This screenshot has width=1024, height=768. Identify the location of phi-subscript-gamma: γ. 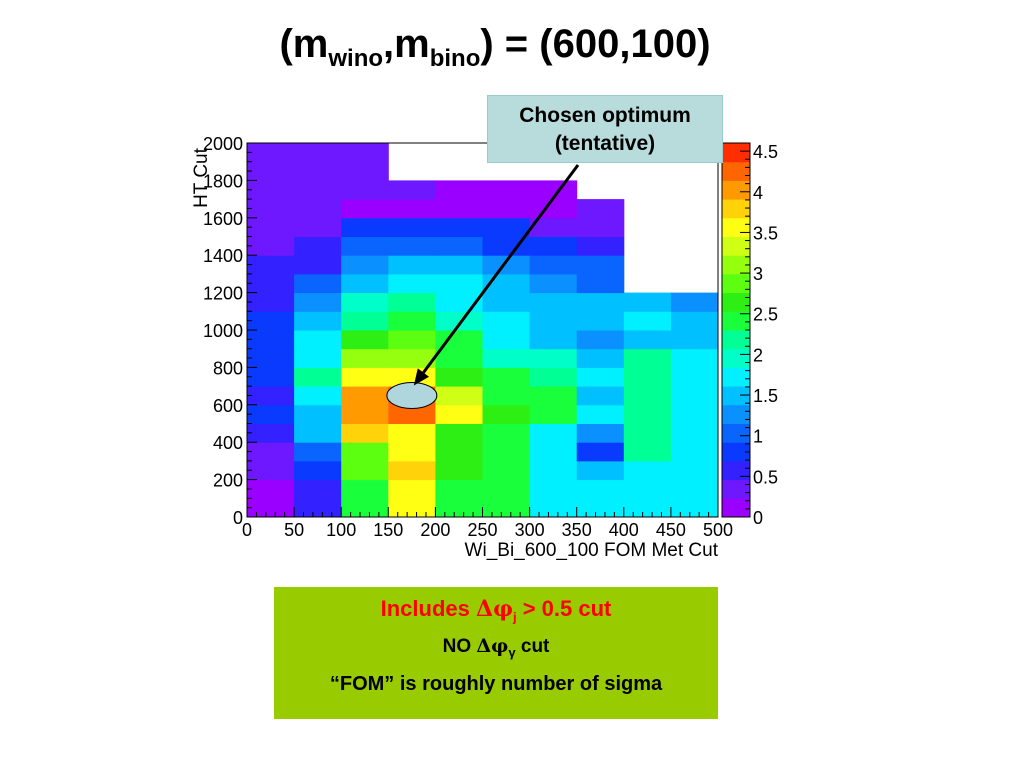
(512, 653).